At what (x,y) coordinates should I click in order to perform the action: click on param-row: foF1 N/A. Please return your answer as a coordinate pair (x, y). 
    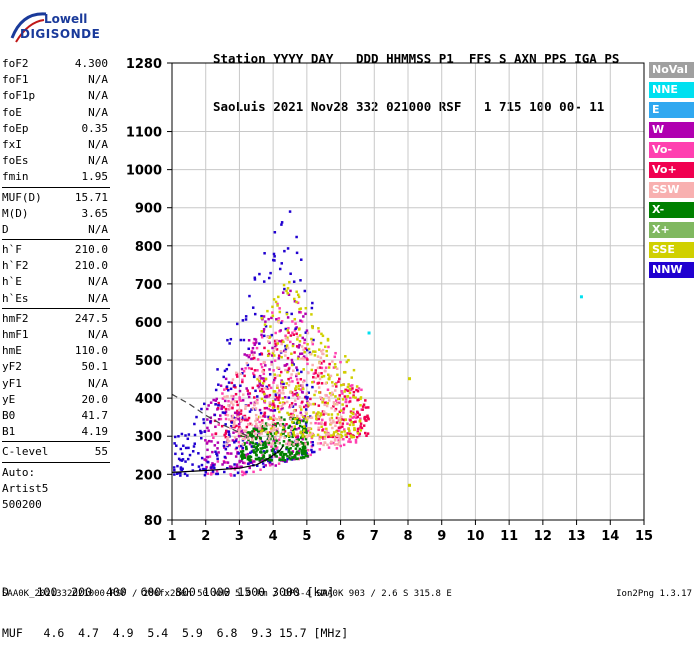
    Looking at the image, I should click on (56, 80).